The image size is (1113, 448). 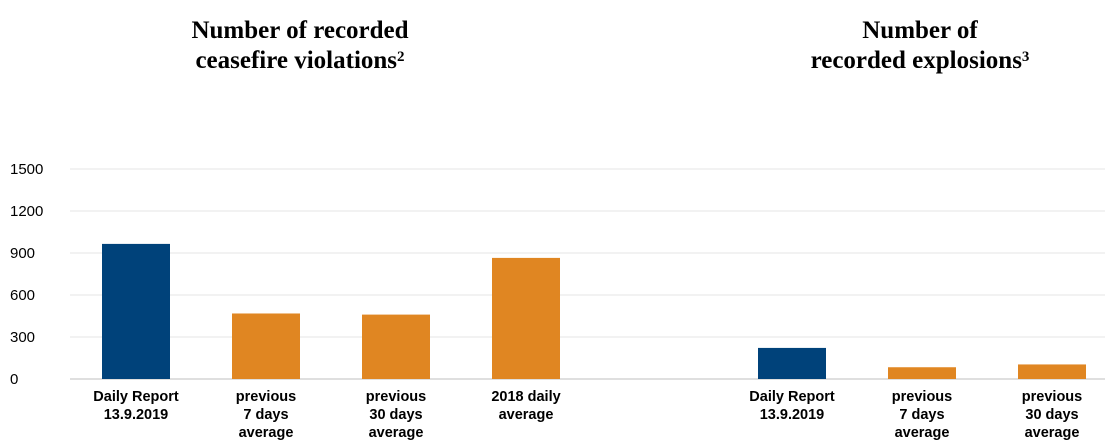 What do you see at coordinates (22, 337) in the screenshot?
I see `y-tick-label: 300` at bounding box center [22, 337].